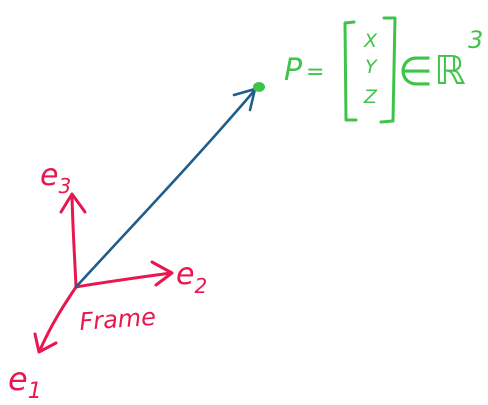 This screenshot has width=488, height=405. I want to click on vector-entry-x: X, so click(370, 41).